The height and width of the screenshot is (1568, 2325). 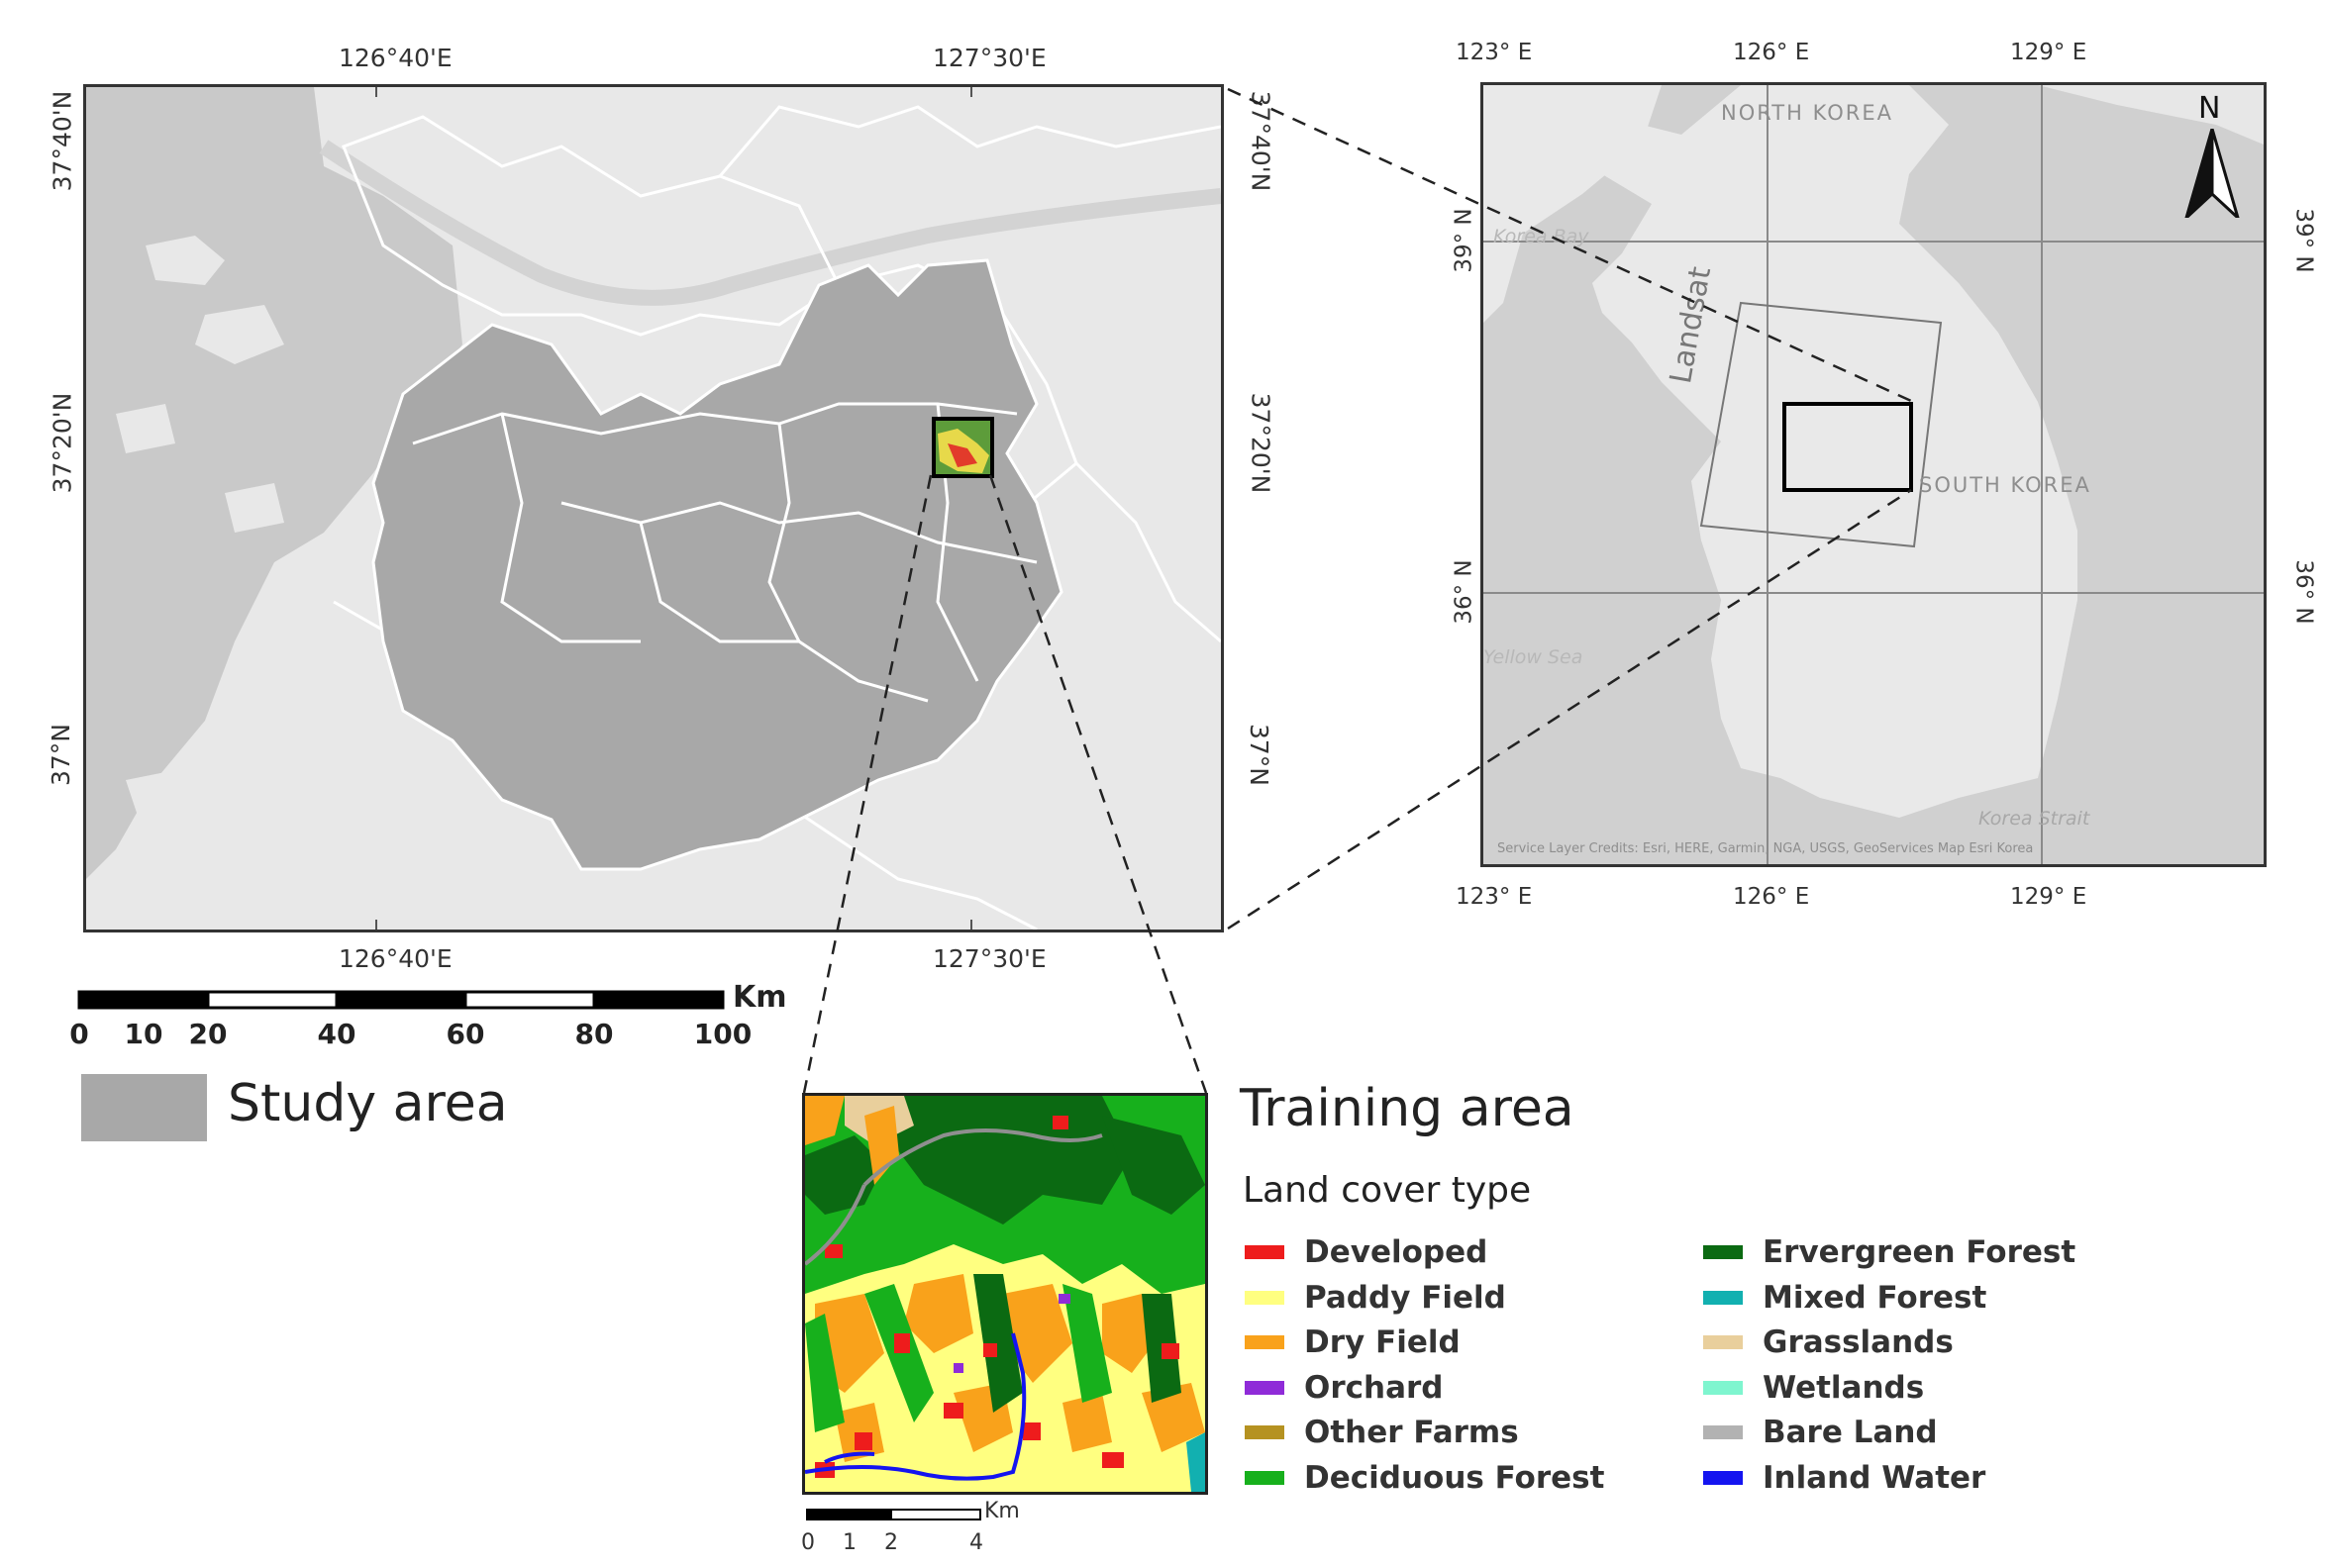 I want to click on label-korea-strait: Korea Strait, so click(x=2034, y=819).